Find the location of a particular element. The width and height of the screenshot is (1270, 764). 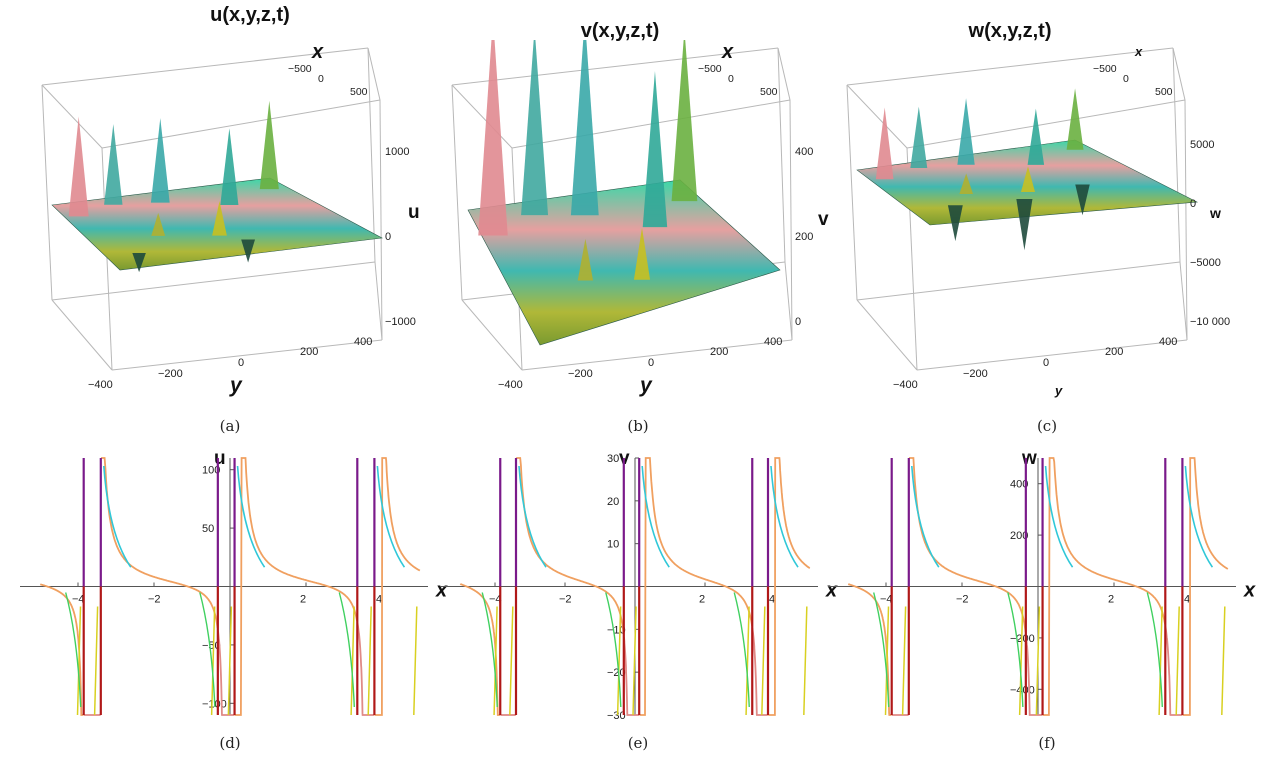

surface-plot-v: 400 200 0 v −500 0 500 x −400 −200 0 200 400 y is located at coordinates (640, 218).